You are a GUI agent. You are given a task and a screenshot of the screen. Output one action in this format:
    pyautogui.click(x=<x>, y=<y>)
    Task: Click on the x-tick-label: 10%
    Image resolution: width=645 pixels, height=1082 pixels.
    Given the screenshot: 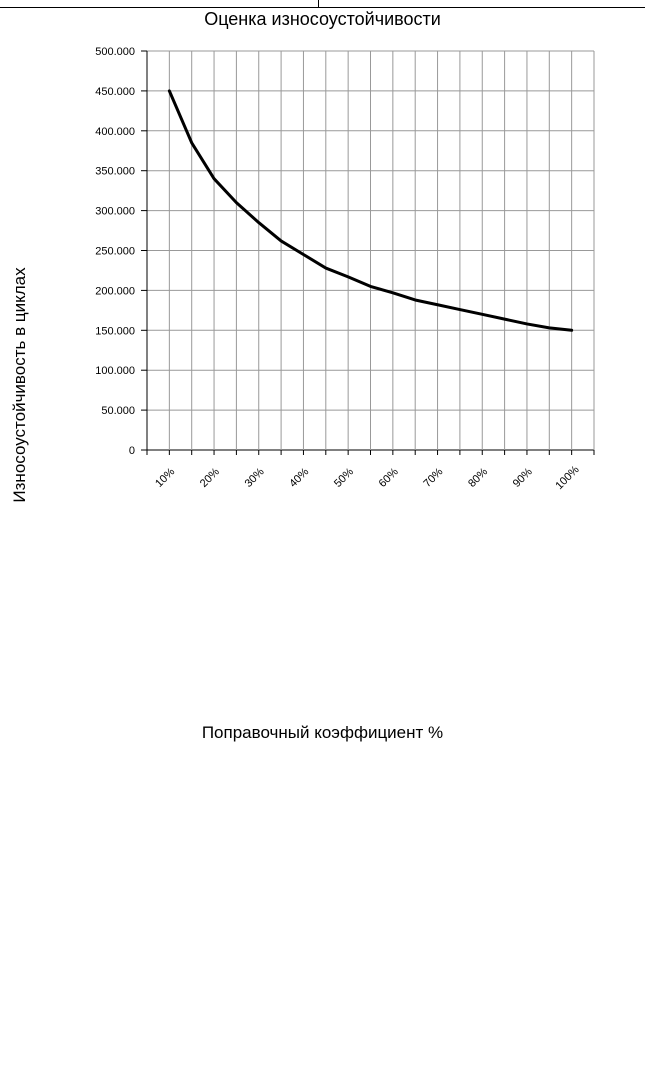 What is the action you would take?
    pyautogui.click(x=165, y=478)
    